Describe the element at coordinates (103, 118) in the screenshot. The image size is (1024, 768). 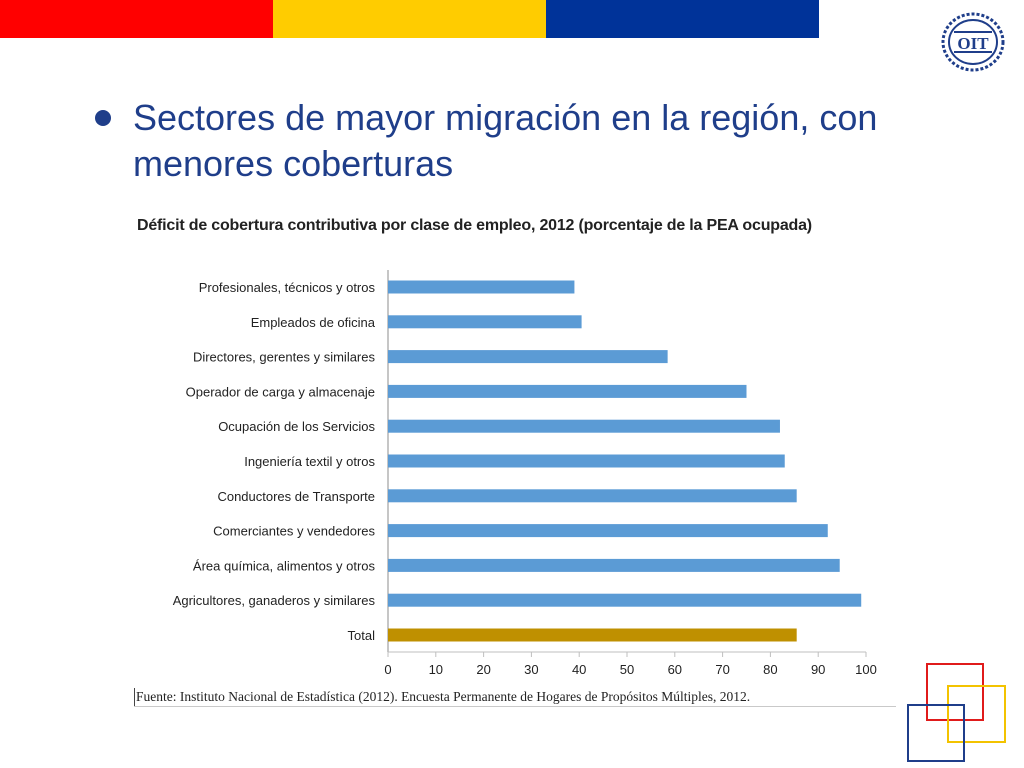
I see `bullet-point` at that location.